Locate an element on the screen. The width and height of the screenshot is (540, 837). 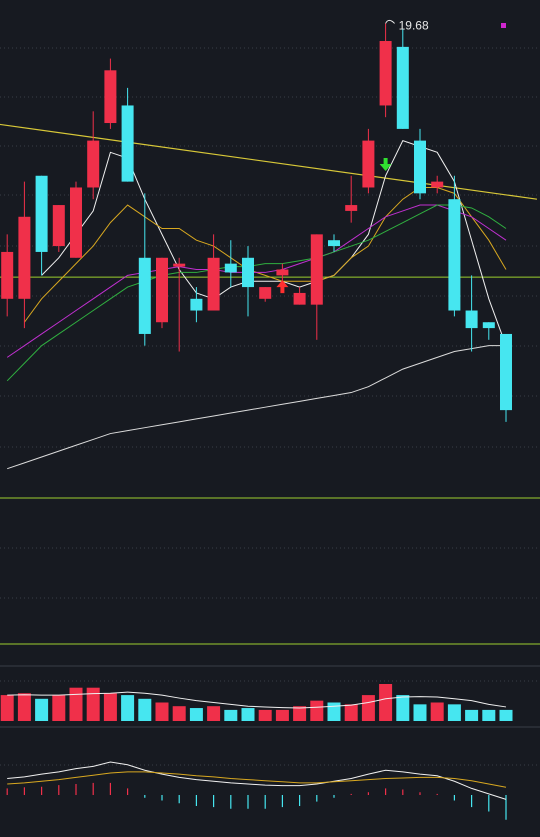
buy-arrow-icon is located at coordinates (282, 287).